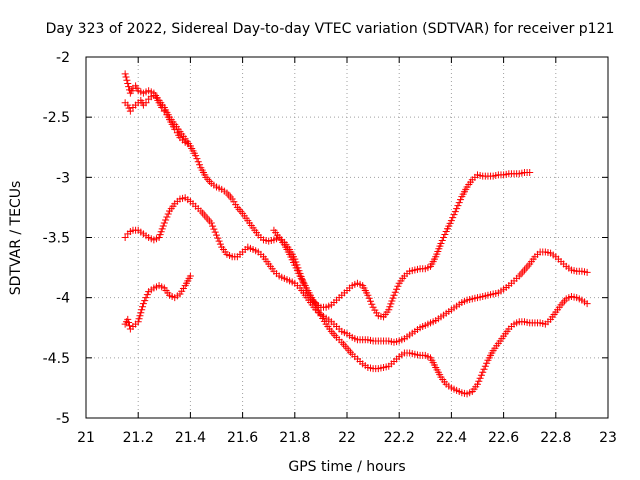 The height and width of the screenshot is (480, 640). Describe the element at coordinates (157, 302) in the screenshot. I see `series-track-D` at that location.